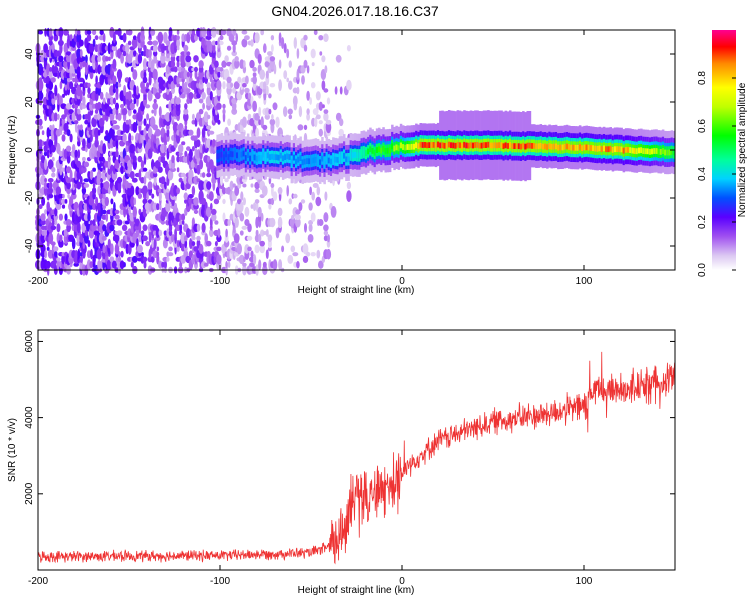 The width and height of the screenshot is (750, 600). Describe the element at coordinates (12, 450) in the screenshot. I see `snr-ylabel: SNR (10 * v/v)` at that location.